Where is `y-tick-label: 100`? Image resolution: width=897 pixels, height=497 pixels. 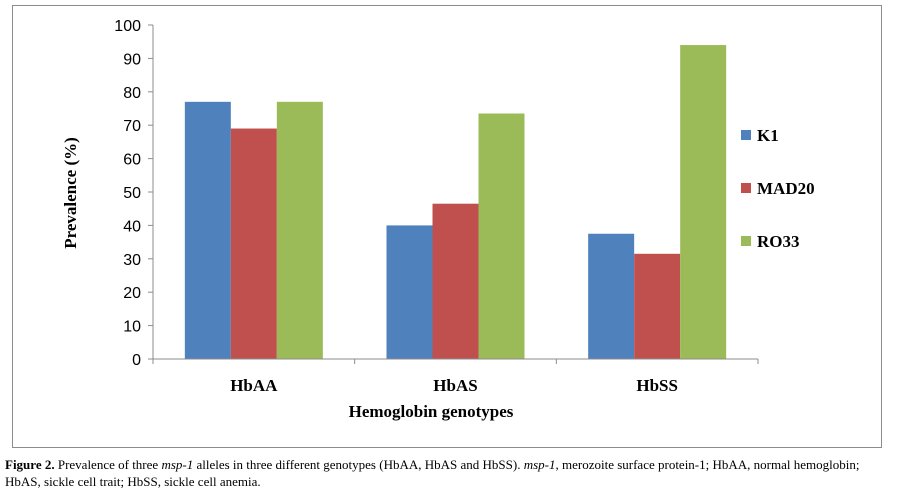 y-tick-label: 100 is located at coordinates (127, 26).